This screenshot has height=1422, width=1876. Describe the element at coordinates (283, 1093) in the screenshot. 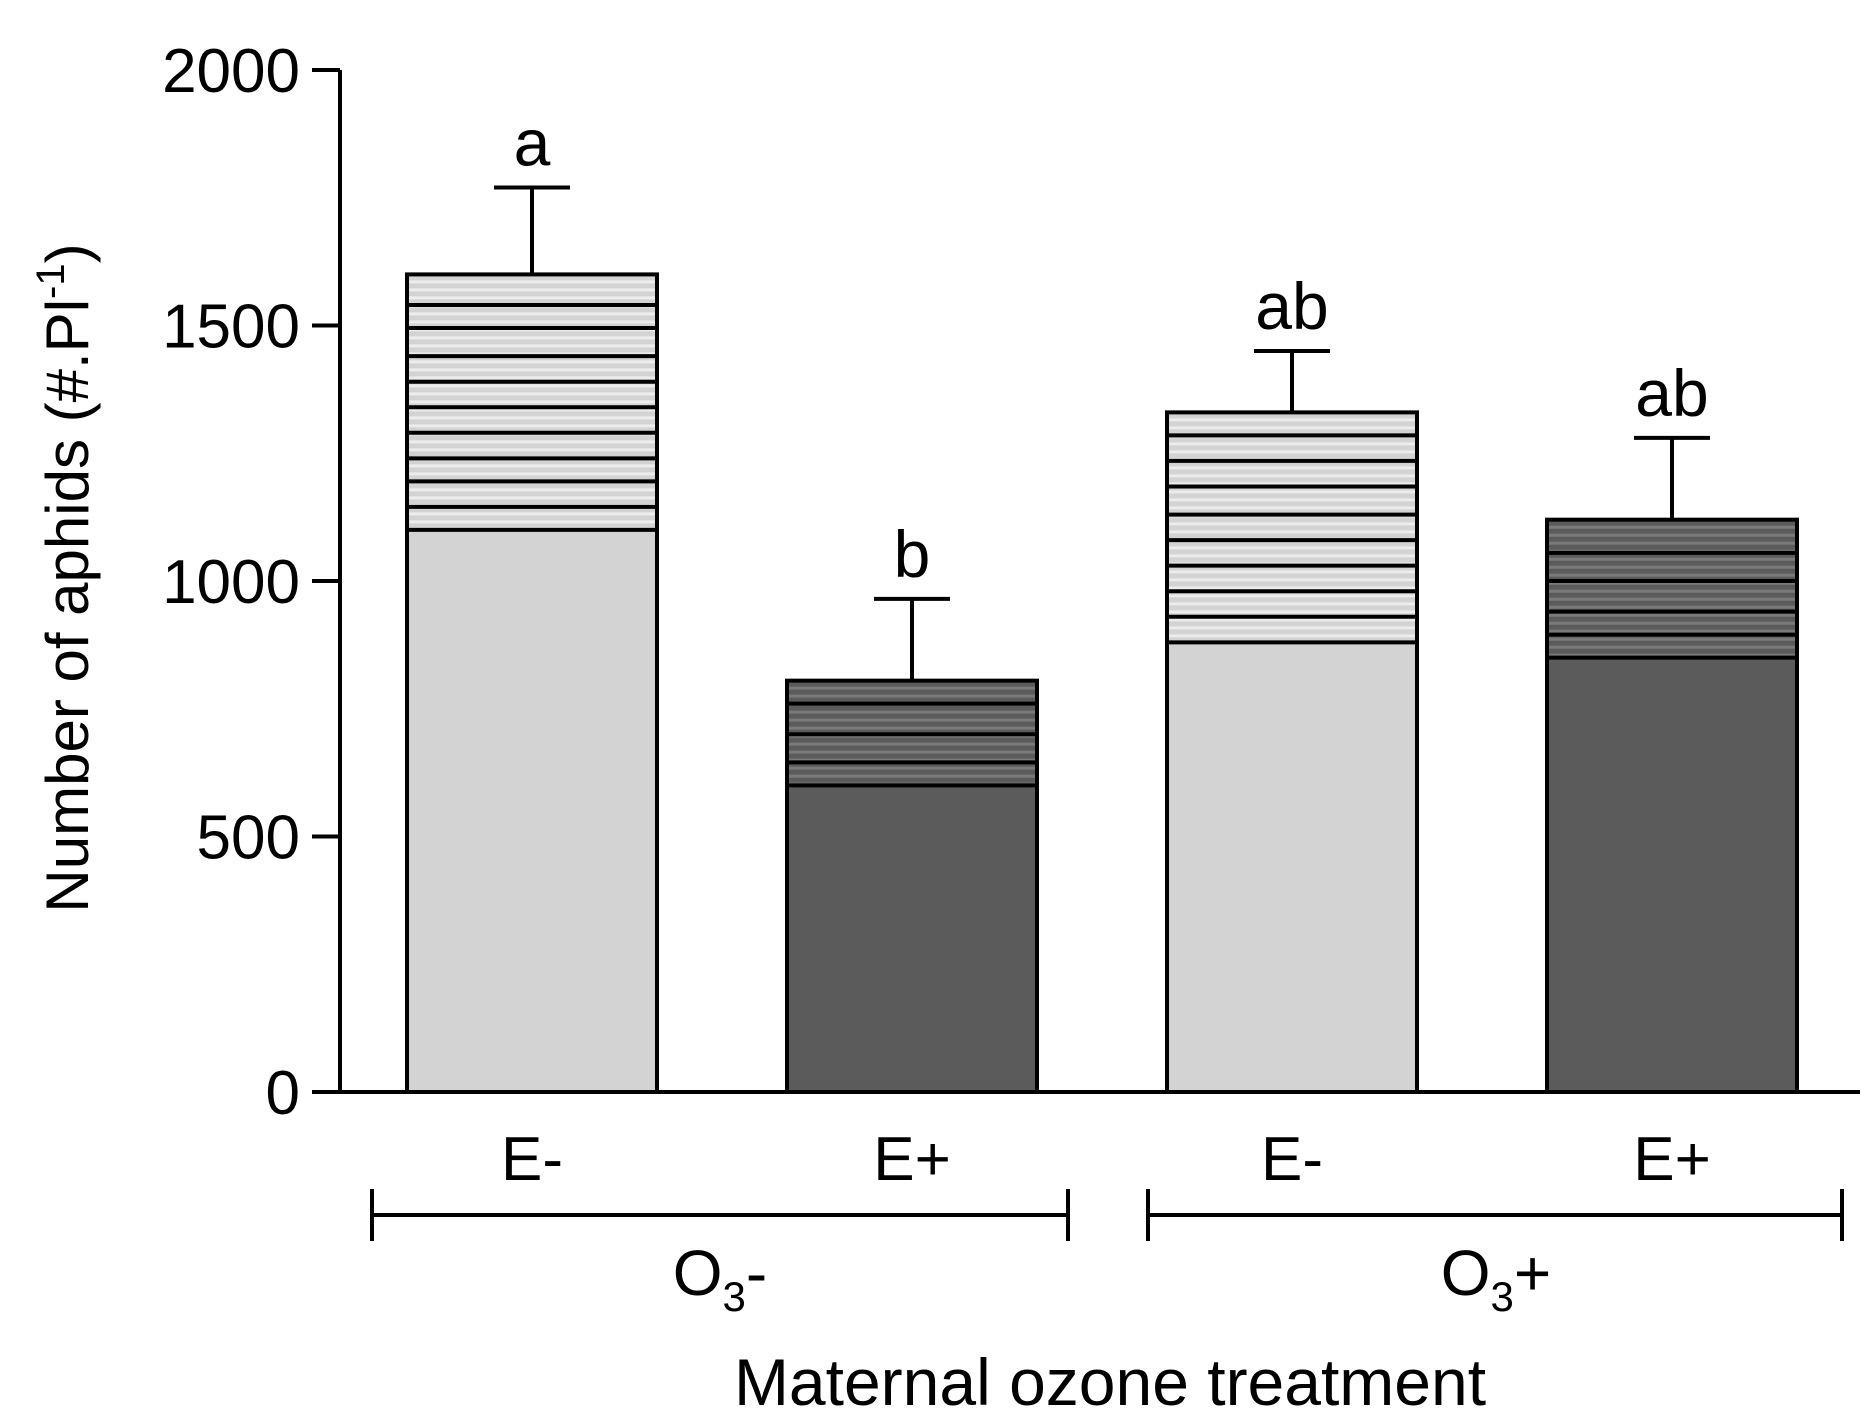

I see `y-tick-label: 0` at that location.